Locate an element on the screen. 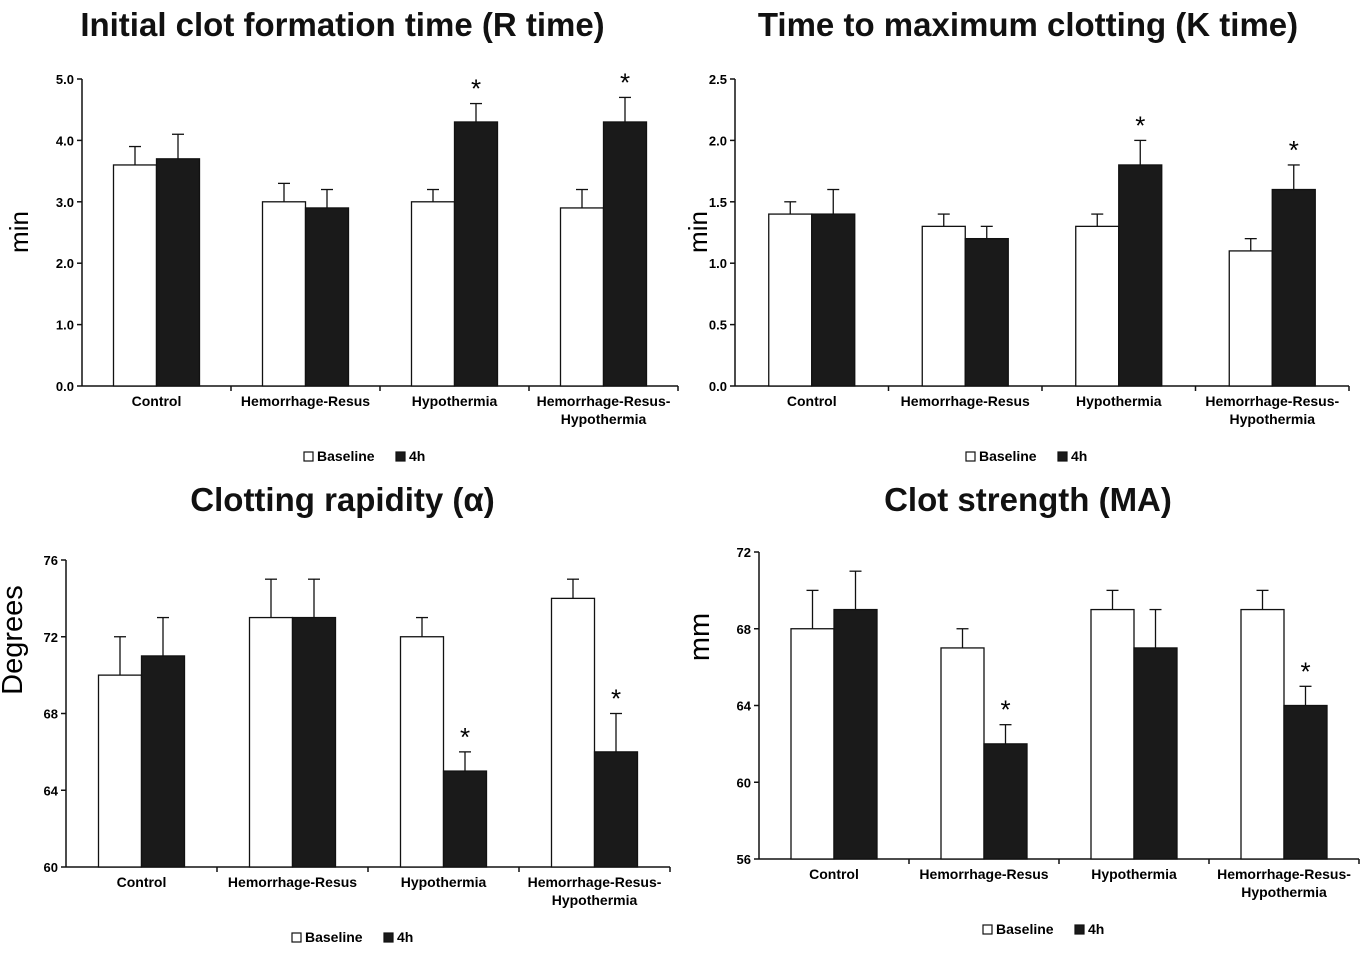  chart-title: Clot strength (MA) is located at coordinates (1028, 499).